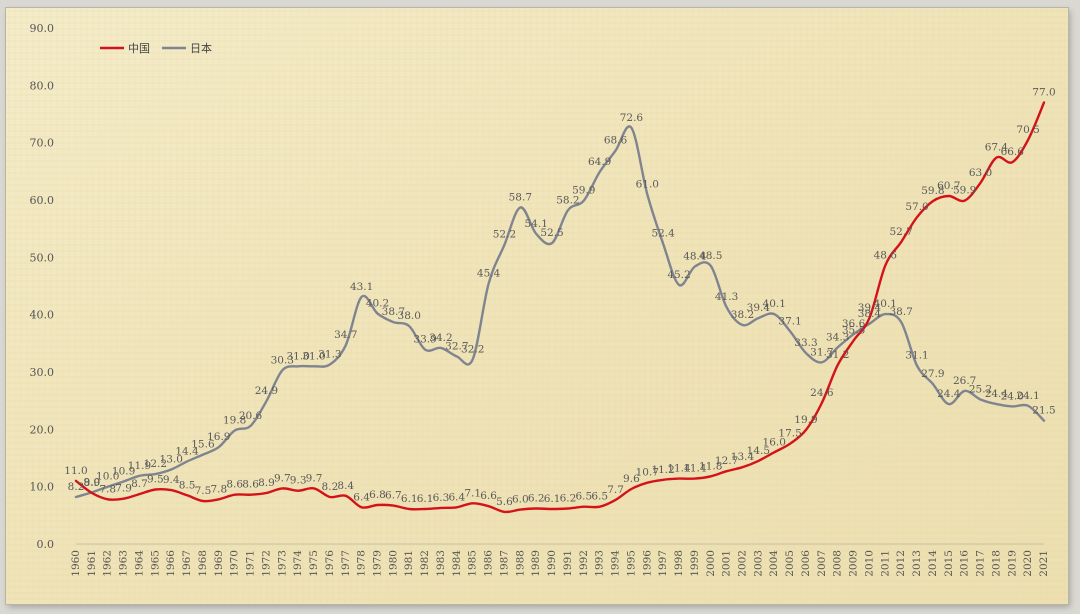 The height and width of the screenshot is (614, 1080). Describe the element at coordinates (42, 143) in the screenshot. I see `y-tick-label: 70.0` at that location.